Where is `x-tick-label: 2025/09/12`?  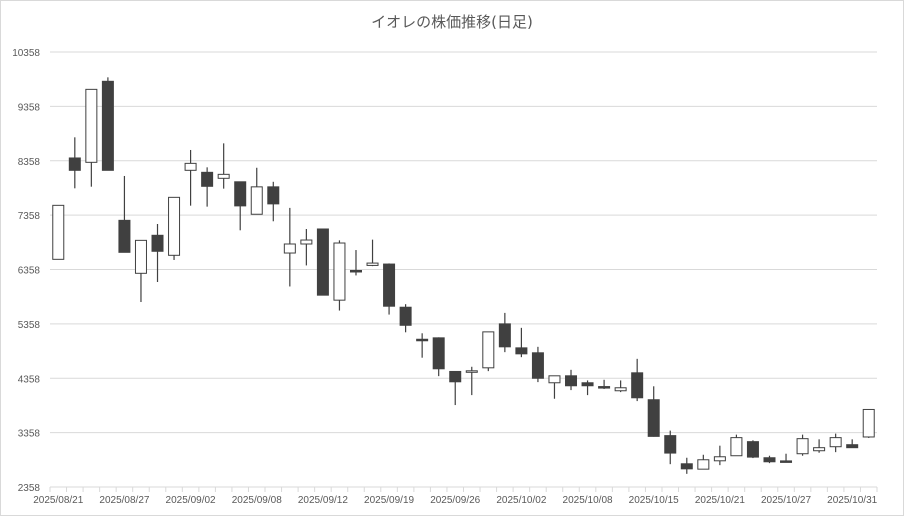
x-tick-label: 2025/09/12 is located at coordinates (323, 500).